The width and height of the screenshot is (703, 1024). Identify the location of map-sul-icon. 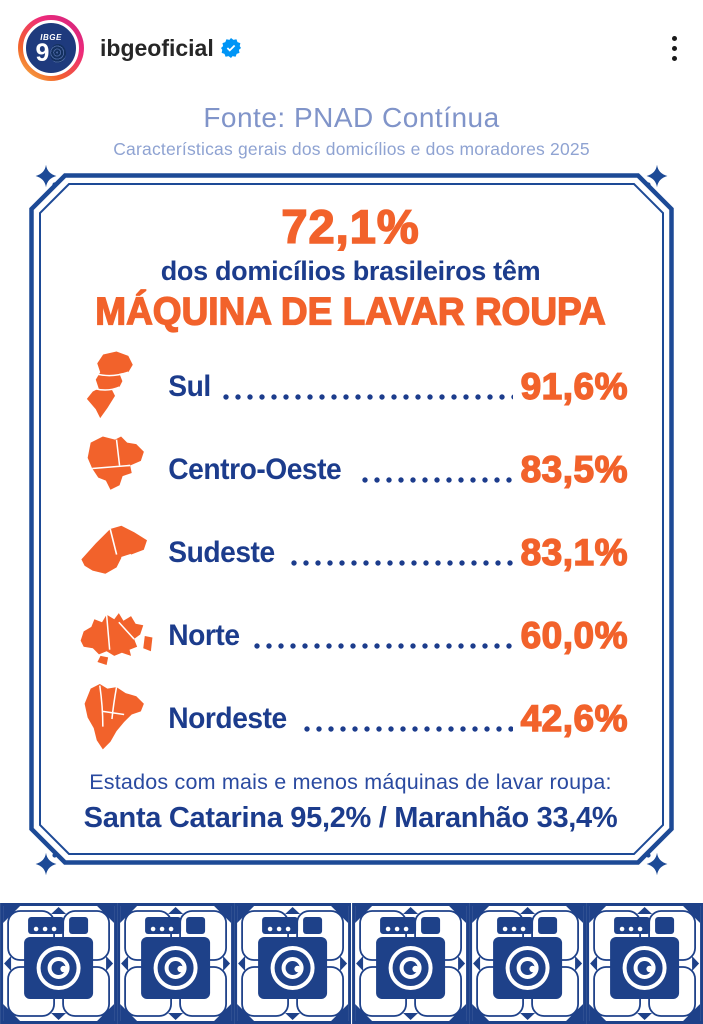
(115, 387).